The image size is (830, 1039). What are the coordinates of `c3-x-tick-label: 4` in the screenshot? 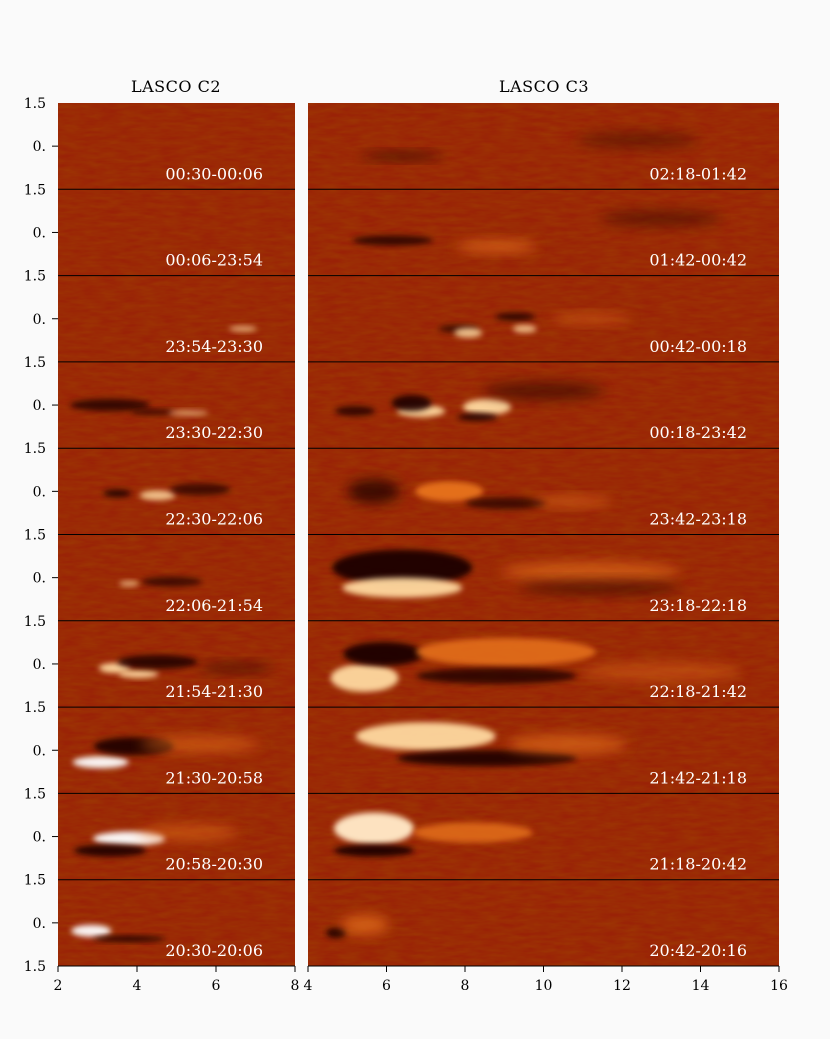 It's located at (308, 986).